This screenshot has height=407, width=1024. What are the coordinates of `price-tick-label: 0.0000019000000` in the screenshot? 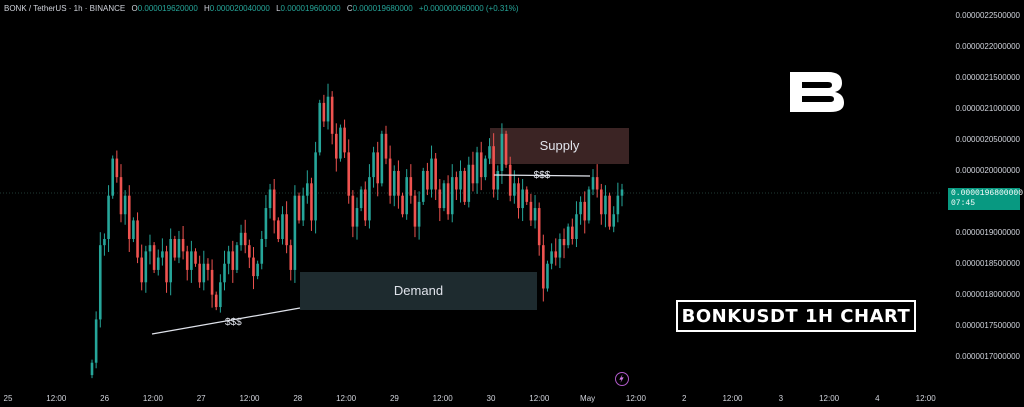 It's located at (987, 232).